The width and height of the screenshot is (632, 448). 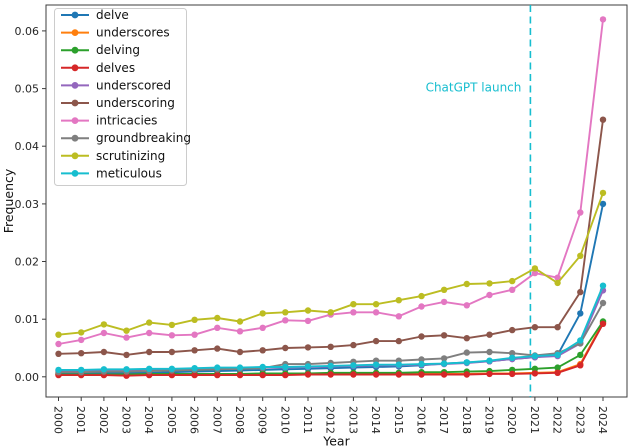 What do you see at coordinates (557, 367) in the screenshot?
I see `series-point-delving` at bounding box center [557, 367].